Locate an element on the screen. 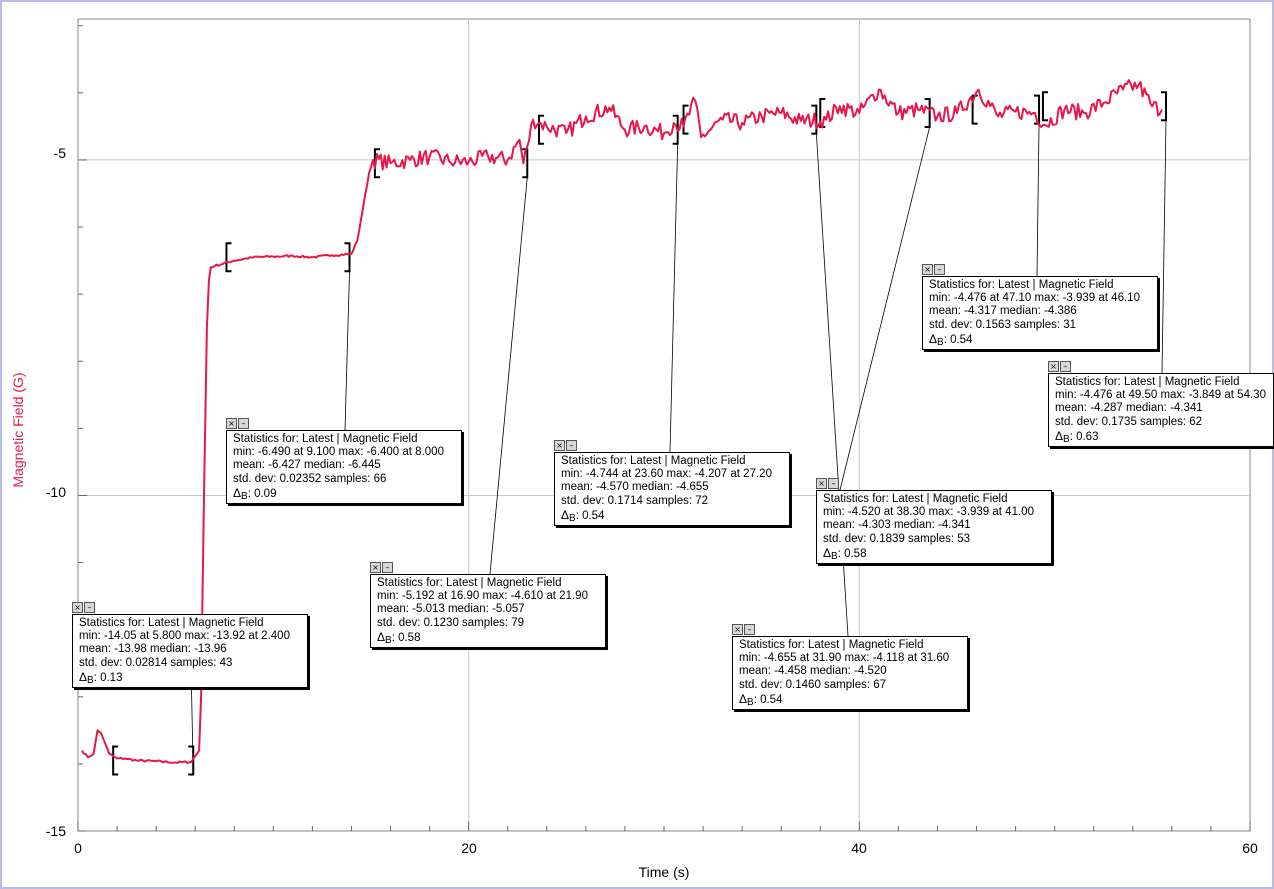  x-axis-title: Time (s) is located at coordinates (664, 872).